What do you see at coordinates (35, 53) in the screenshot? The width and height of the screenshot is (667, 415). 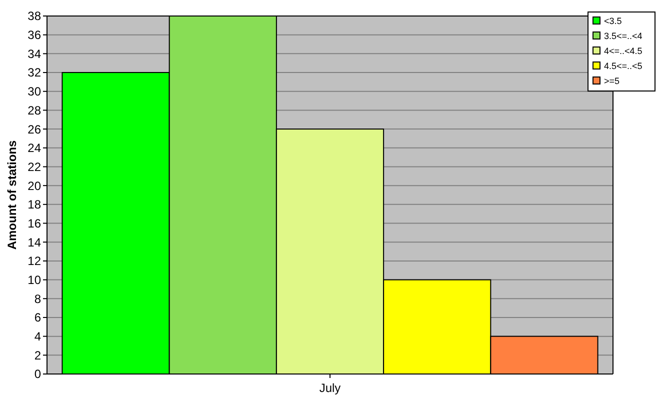 I see `y-tick-label: 34` at bounding box center [35, 53].